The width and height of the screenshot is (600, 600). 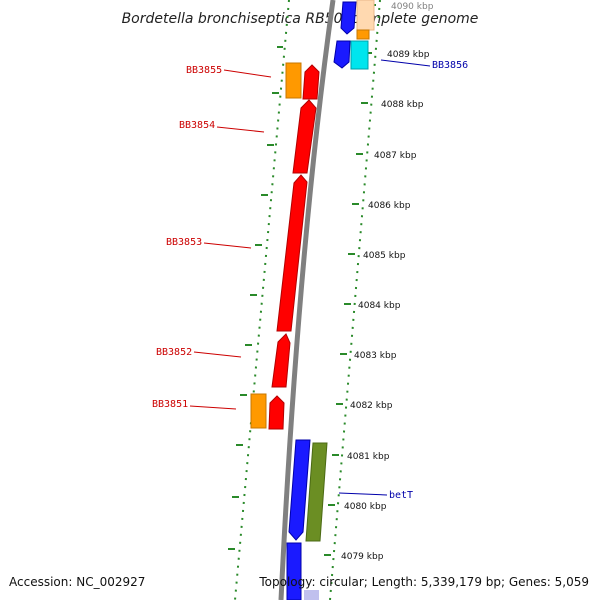 What do you see at coordinates (371, 406) in the screenshot?
I see `tick-label: 4082 kbp` at bounding box center [371, 406].